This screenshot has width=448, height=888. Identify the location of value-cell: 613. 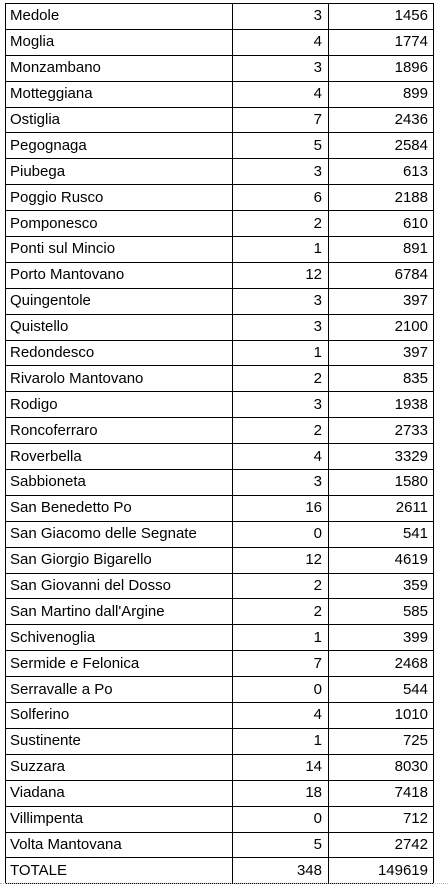
(381, 172).